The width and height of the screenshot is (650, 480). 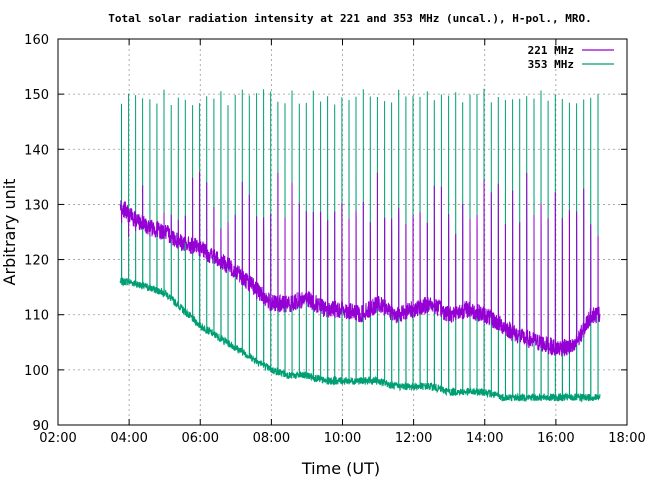 I want to click on x-tick-label: 18:00, so click(x=626, y=438).